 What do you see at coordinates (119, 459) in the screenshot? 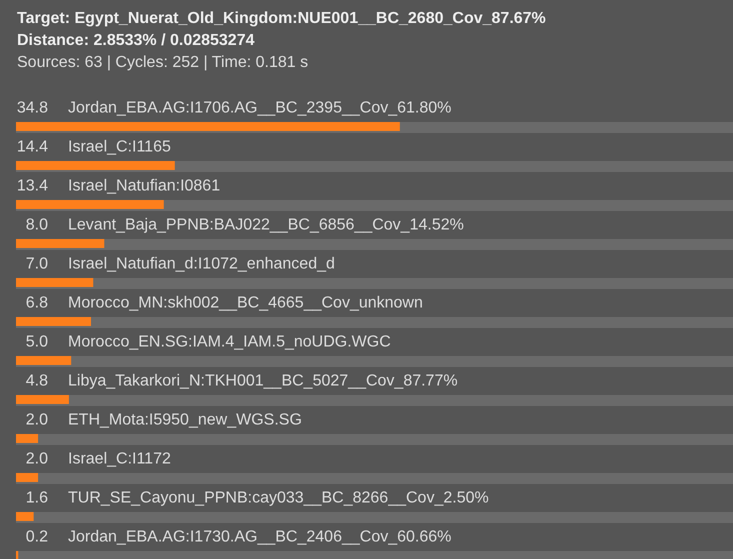
I see `y-tick-label: Israel_C:I1172` at bounding box center [119, 459].